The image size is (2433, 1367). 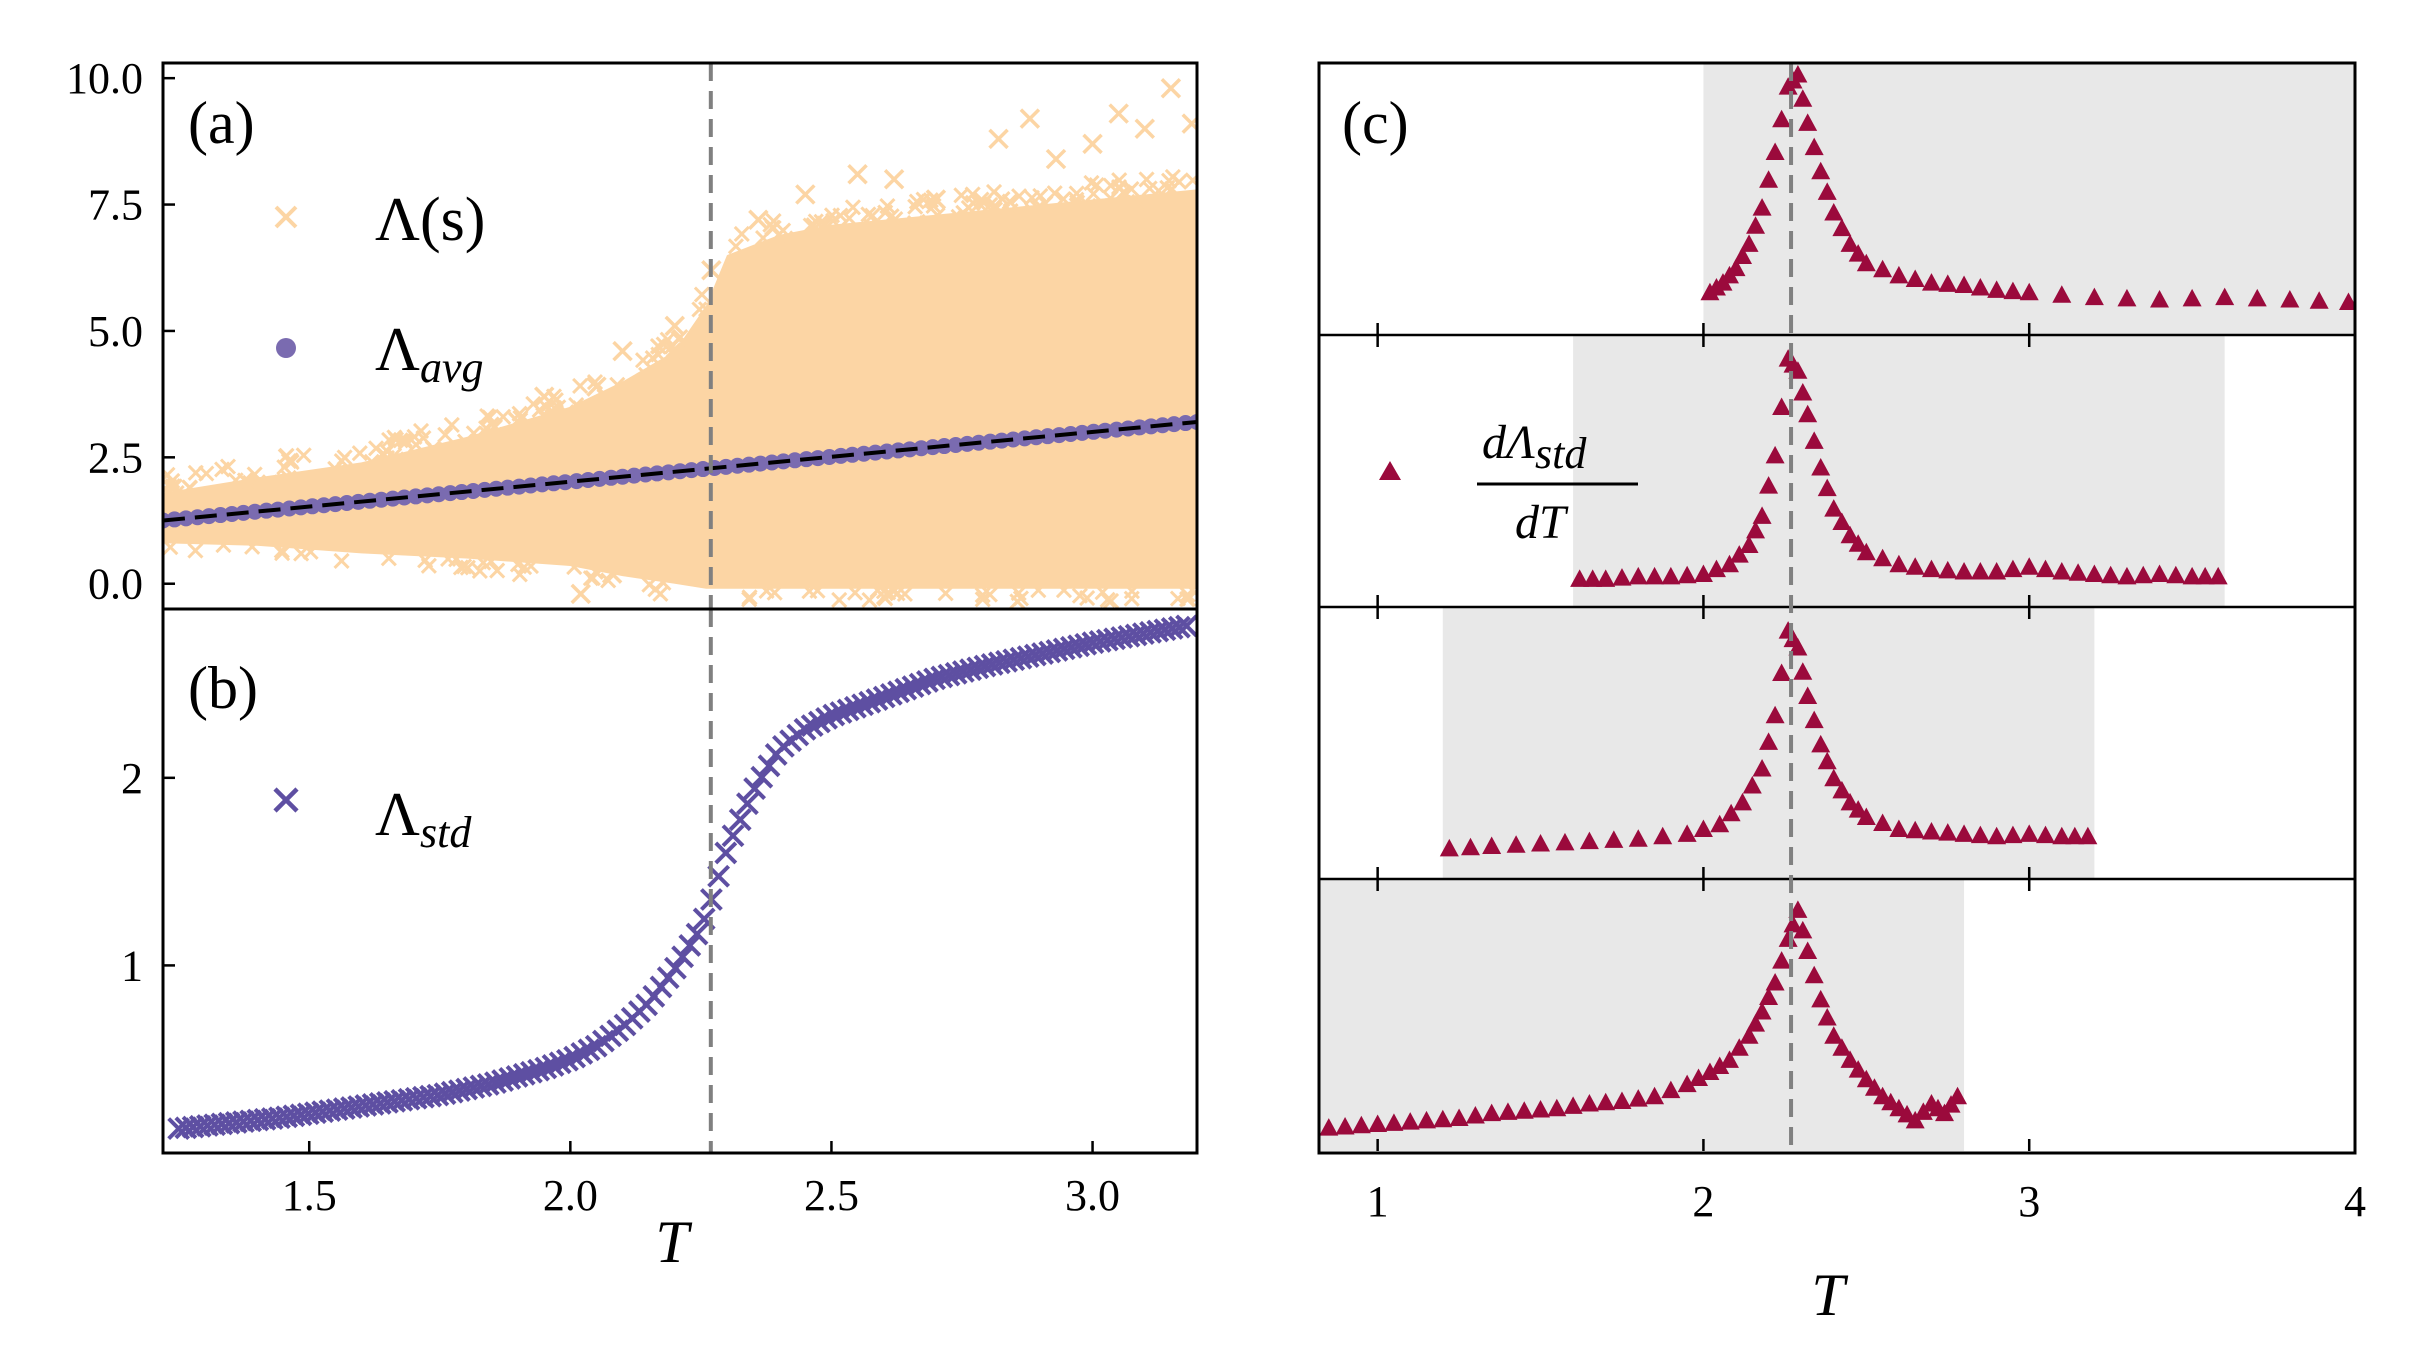 What do you see at coordinates (1171, 88) in the screenshot?
I see `lambda-s-outlier` at bounding box center [1171, 88].